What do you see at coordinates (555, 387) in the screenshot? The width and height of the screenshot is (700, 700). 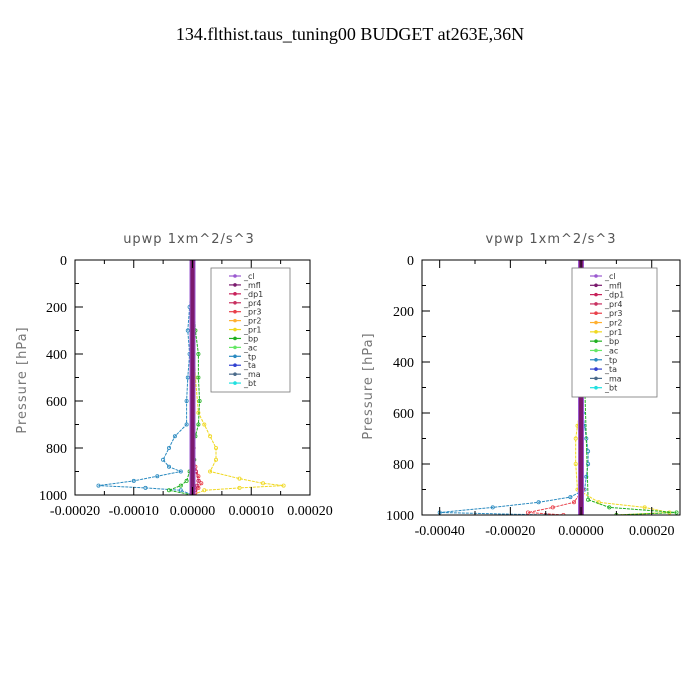 I see `series-line-pr3` at bounding box center [555, 387].